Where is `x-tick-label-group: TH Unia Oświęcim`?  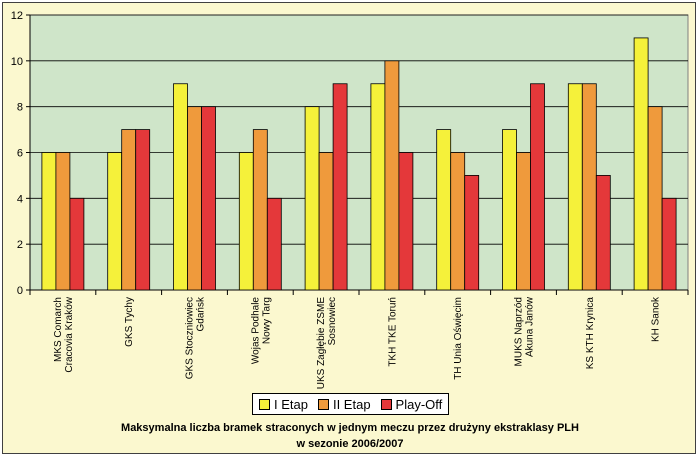 x-tick-label-group: TH Unia Oświęcim is located at coordinates (458, 338).